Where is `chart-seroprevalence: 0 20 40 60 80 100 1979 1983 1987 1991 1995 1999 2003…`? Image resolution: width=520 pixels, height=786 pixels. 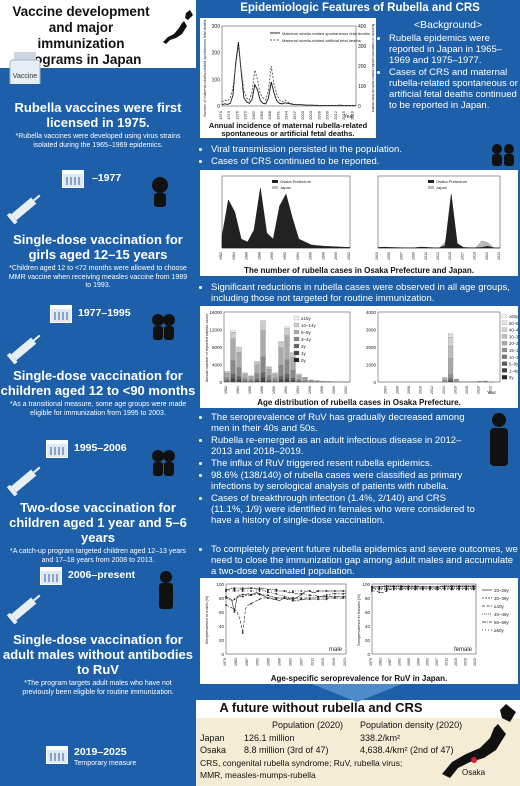 chart-seroprevalence: 0 20 40 60 80 100 1979 1983 1987 1991 1995 1999 2003… is located at coordinates (359, 631).